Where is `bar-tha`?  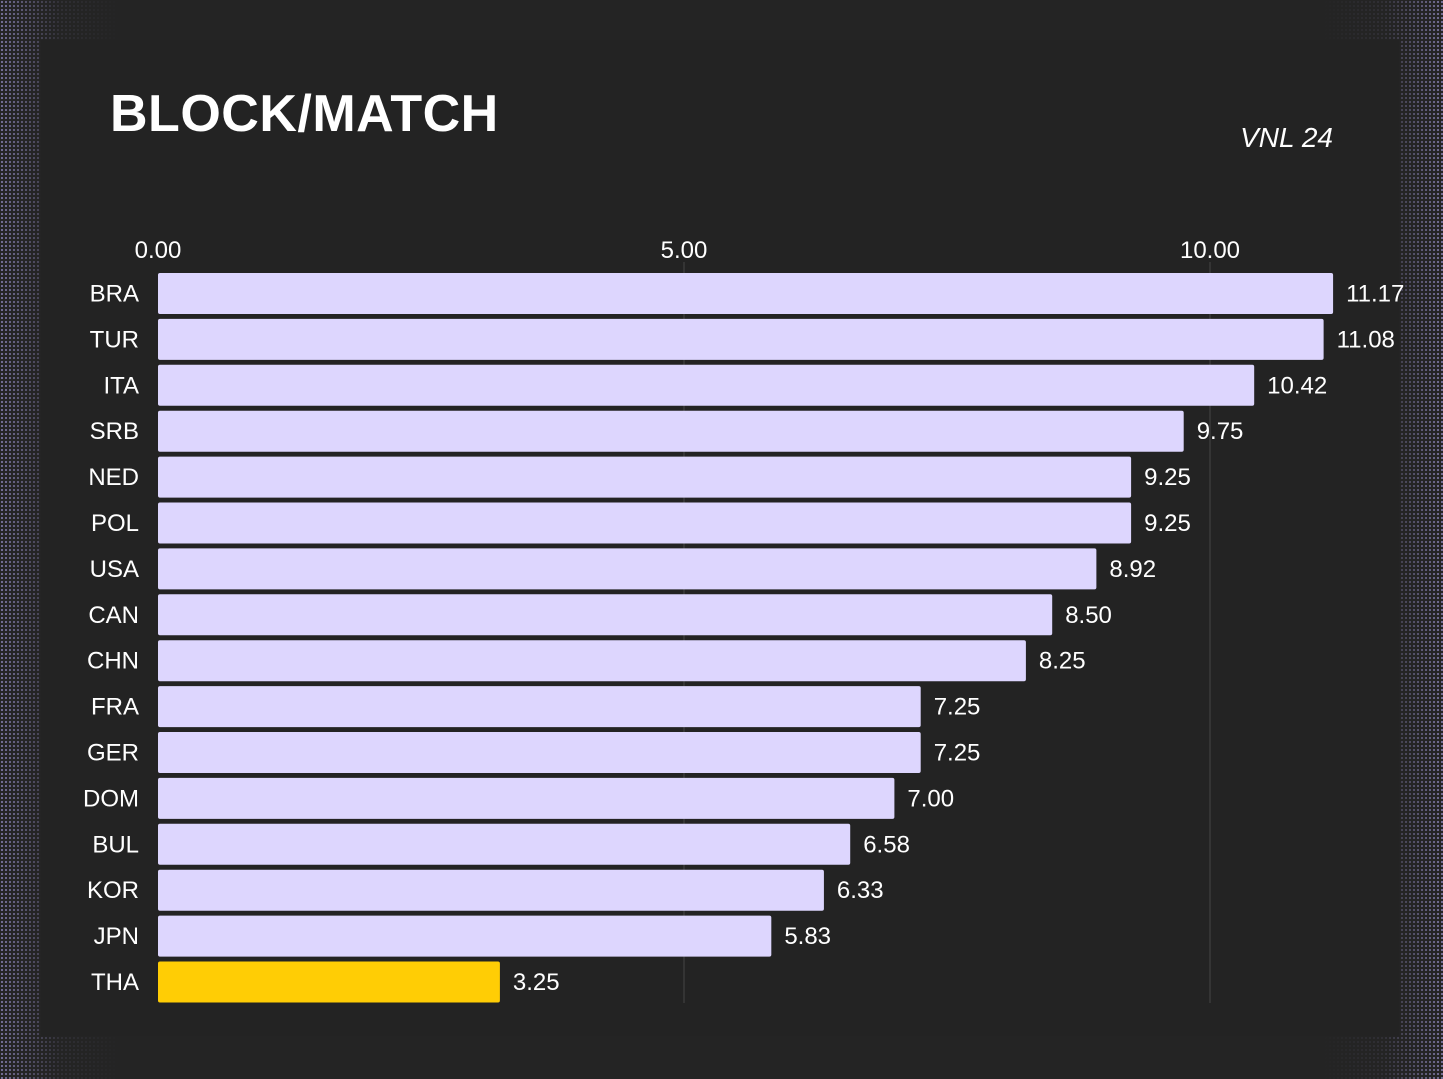
bar-tha is located at coordinates (329, 982).